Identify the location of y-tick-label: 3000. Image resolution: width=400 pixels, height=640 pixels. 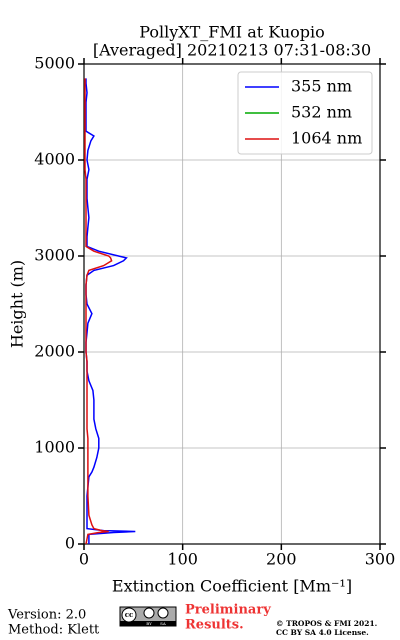
(54, 255).